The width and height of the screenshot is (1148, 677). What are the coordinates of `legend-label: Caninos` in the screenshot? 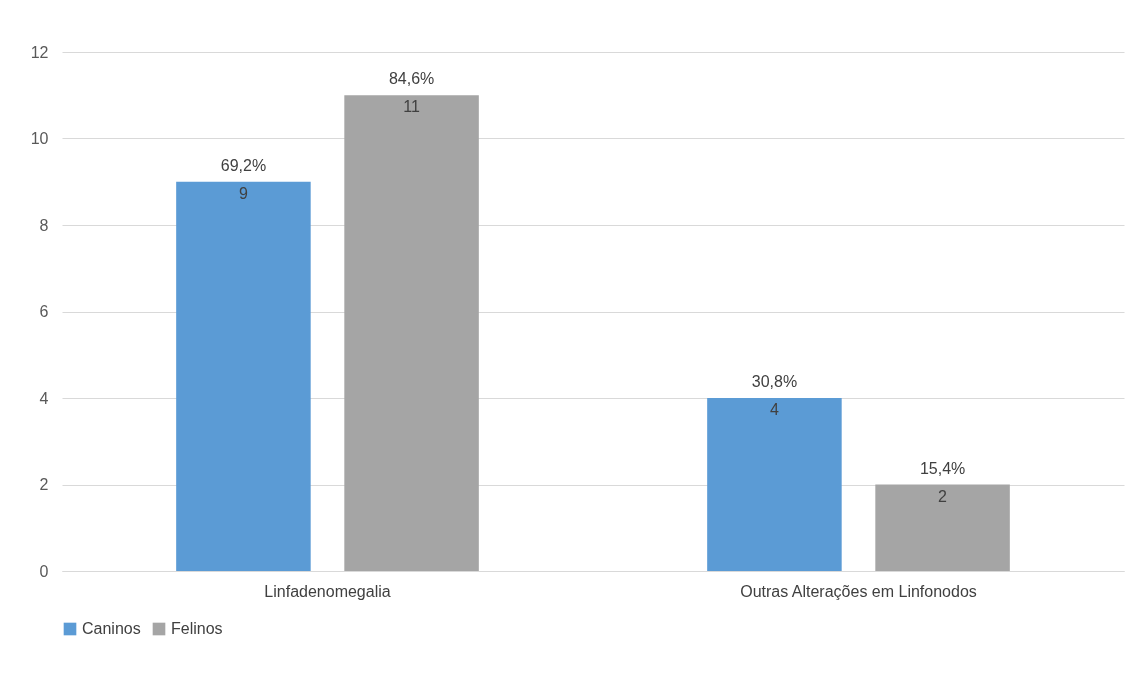 It's located at (111, 628).